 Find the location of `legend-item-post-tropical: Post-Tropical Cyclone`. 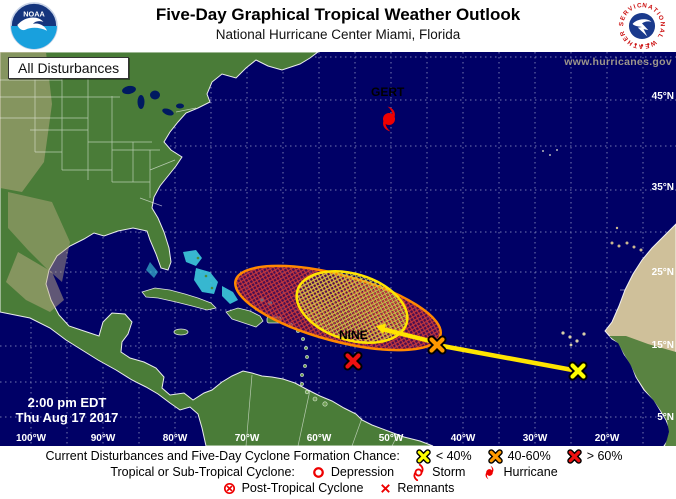

legend-item-post-tropical: Post-Tropical Cyclone is located at coordinates (293, 488).